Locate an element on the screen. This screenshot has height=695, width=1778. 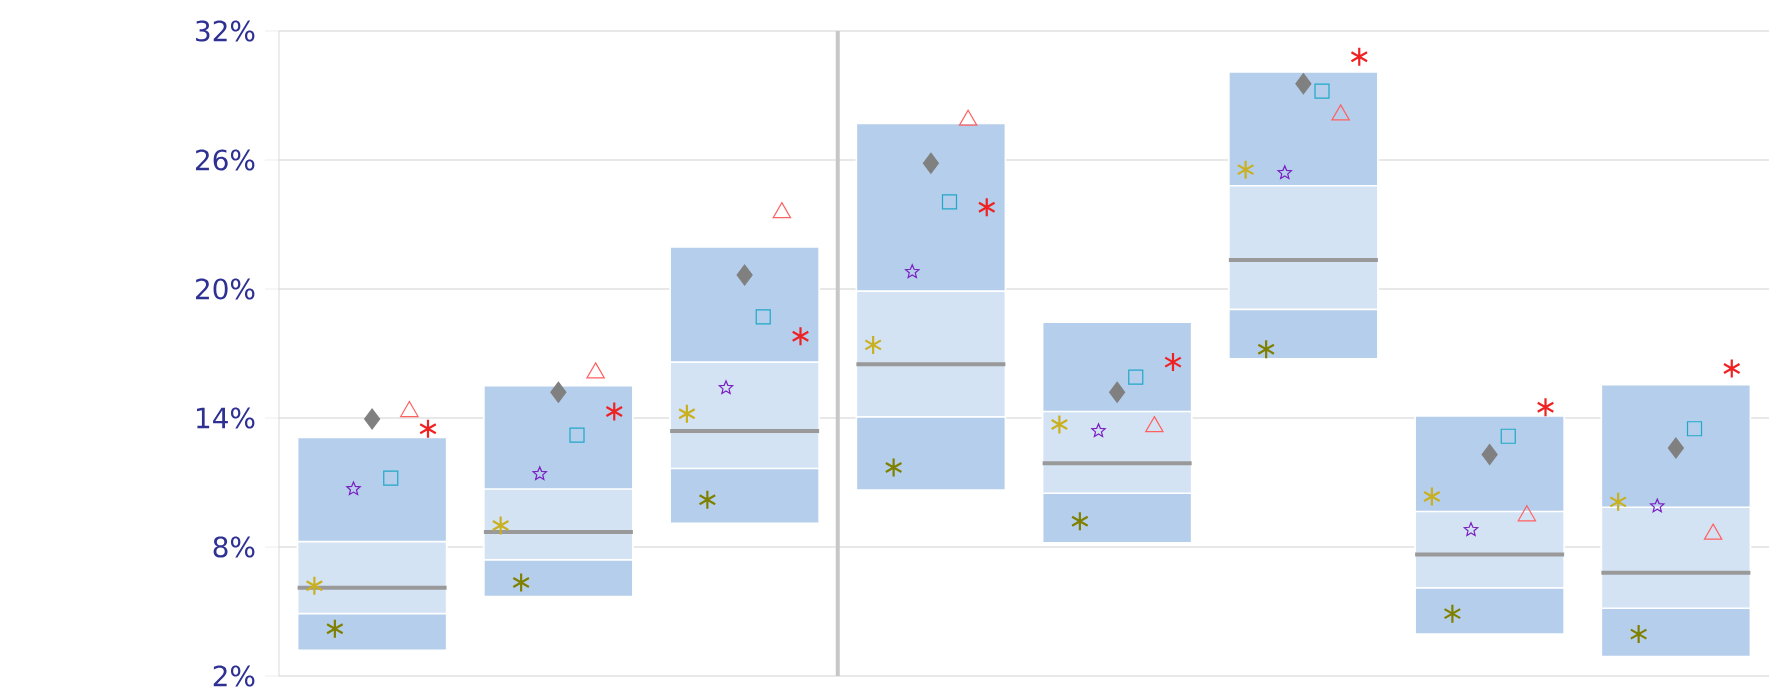
y-tick-label: 32% is located at coordinates (225, 31).